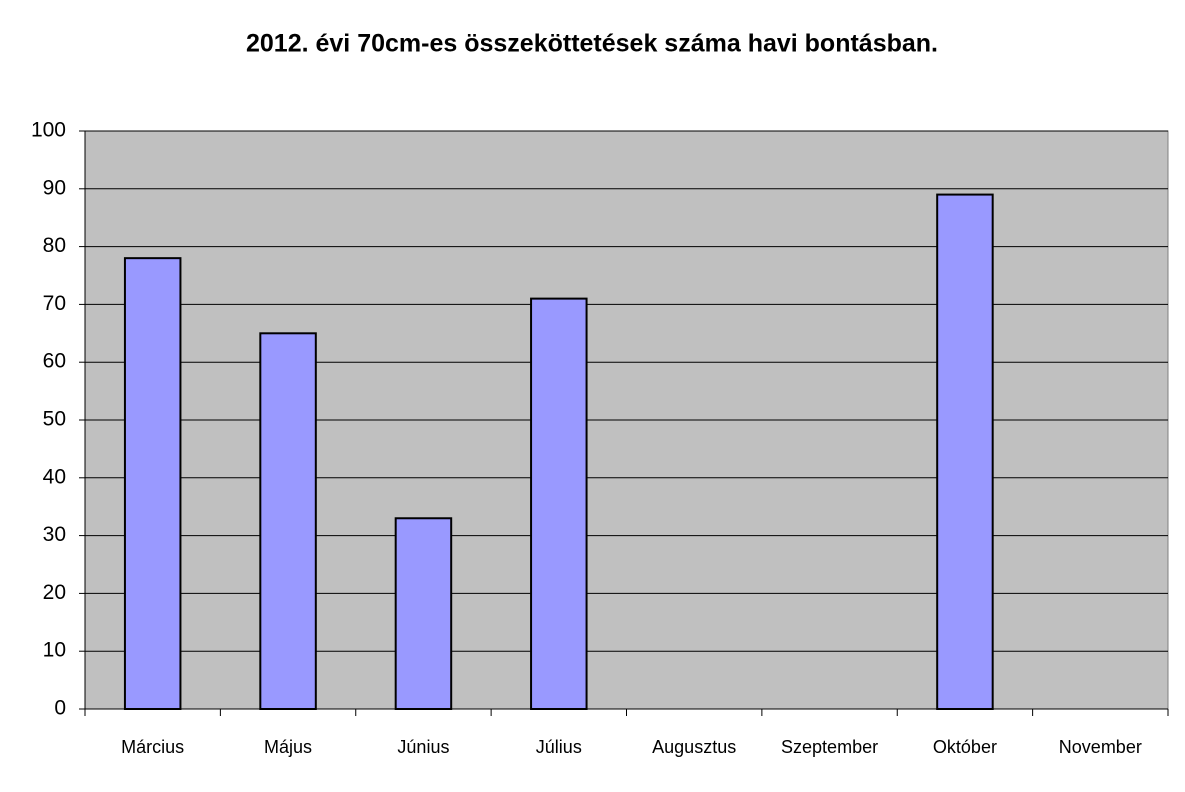 This screenshot has width=1185, height=792. Describe the element at coordinates (54, 592) in the screenshot. I see `y-tick-label: 20` at that location.